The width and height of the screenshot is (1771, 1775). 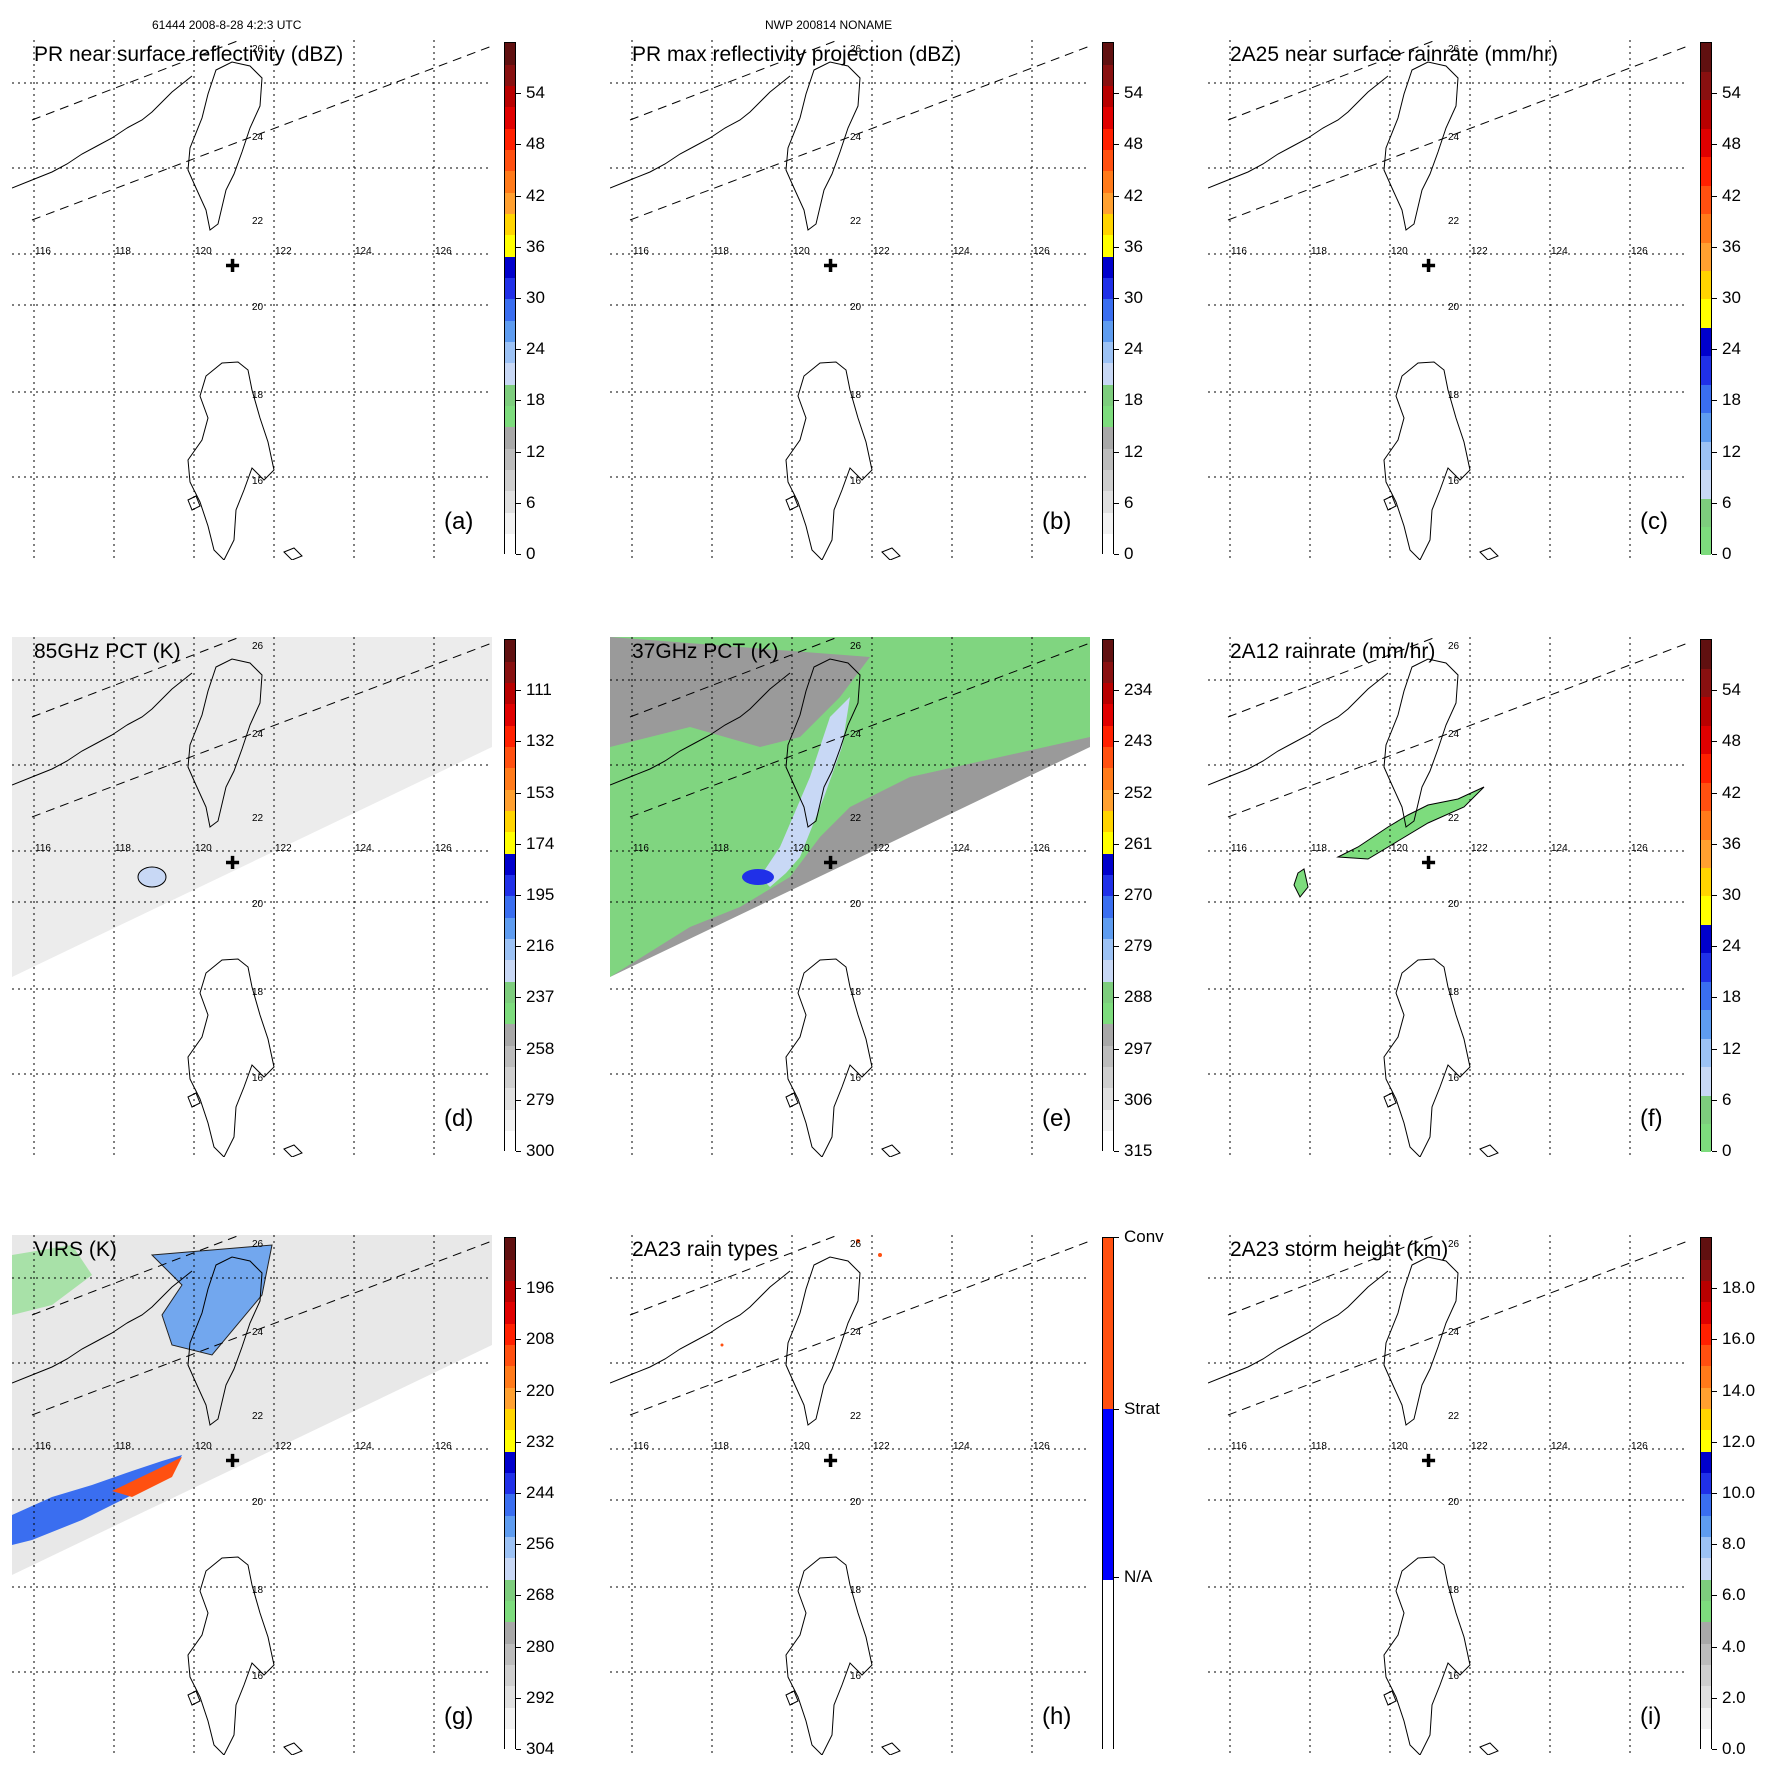 I want to click on colorbar-tick-label: 24, so click(x=535, y=349).